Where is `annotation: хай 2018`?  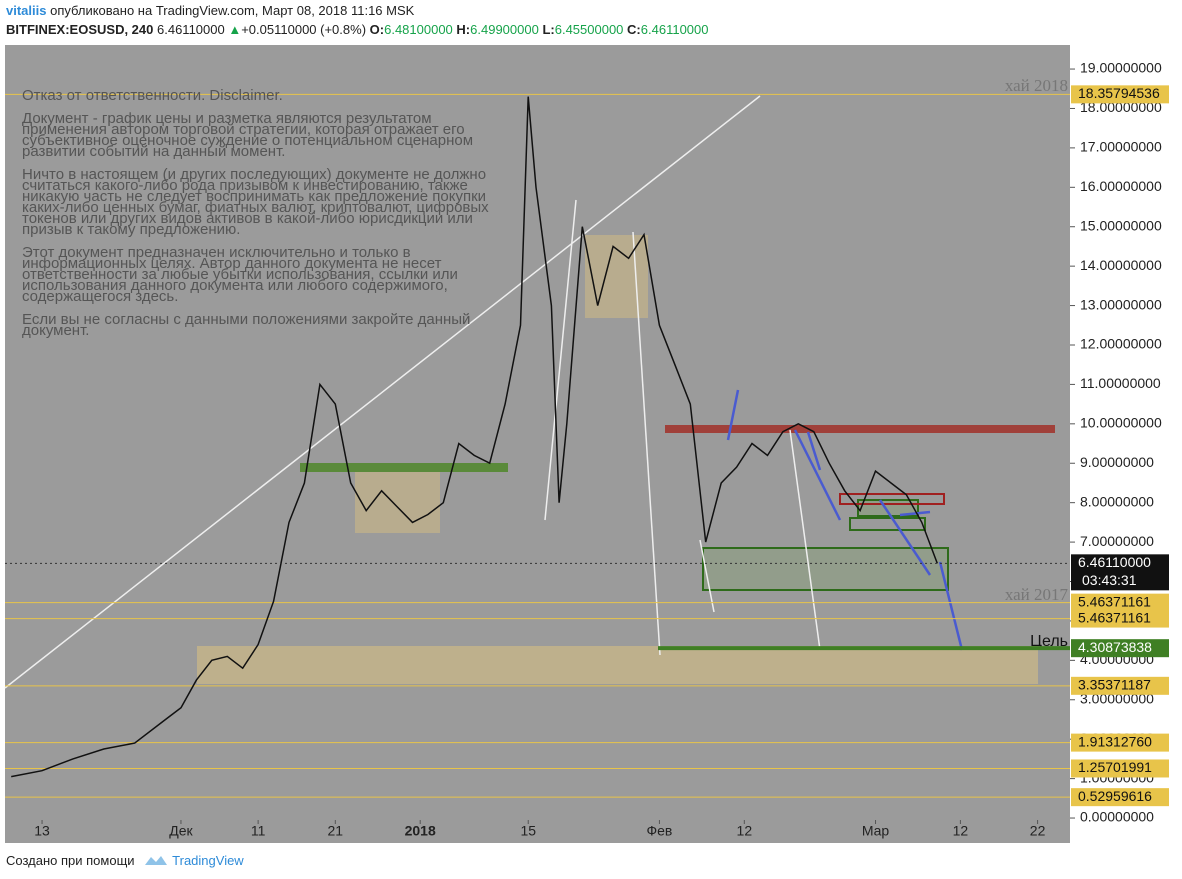
annotation: хай 2018 is located at coordinates (1036, 85).